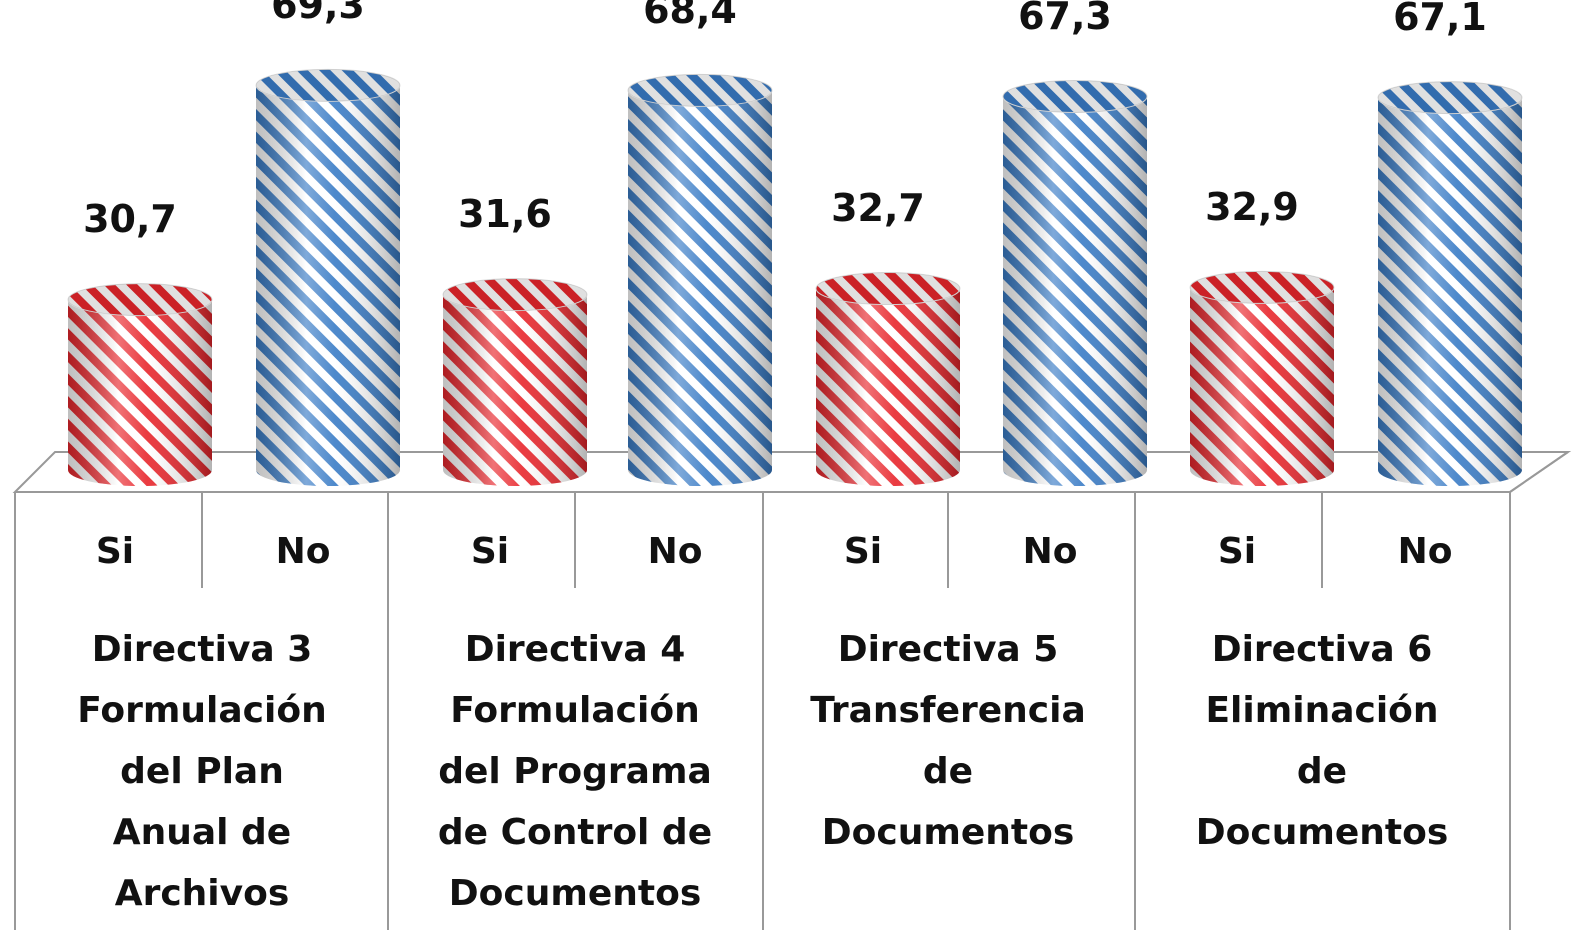  I want to click on group-label: Directiva 3, so click(202, 649).